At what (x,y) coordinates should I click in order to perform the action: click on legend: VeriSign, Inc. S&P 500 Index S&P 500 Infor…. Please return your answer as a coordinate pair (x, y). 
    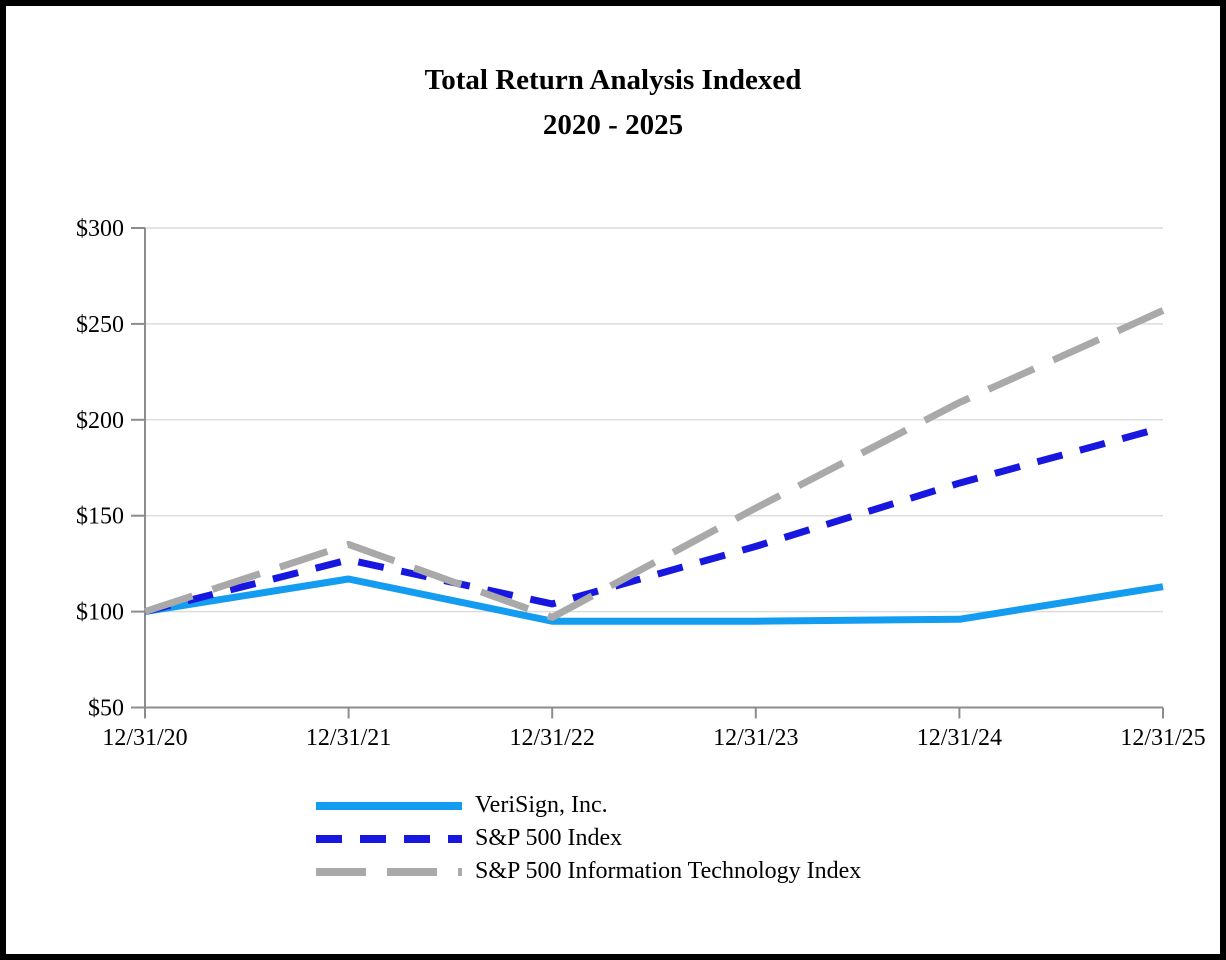
    Looking at the image, I should click on (588, 838).